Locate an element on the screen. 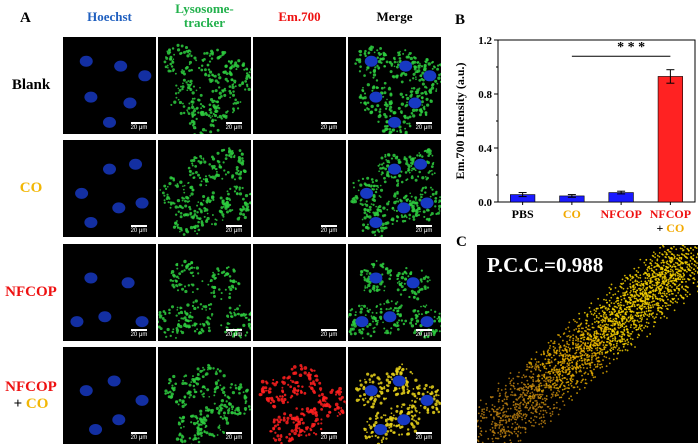 The height and width of the screenshot is (447, 700). column-header-3: Em.700 is located at coordinates (299, 16).